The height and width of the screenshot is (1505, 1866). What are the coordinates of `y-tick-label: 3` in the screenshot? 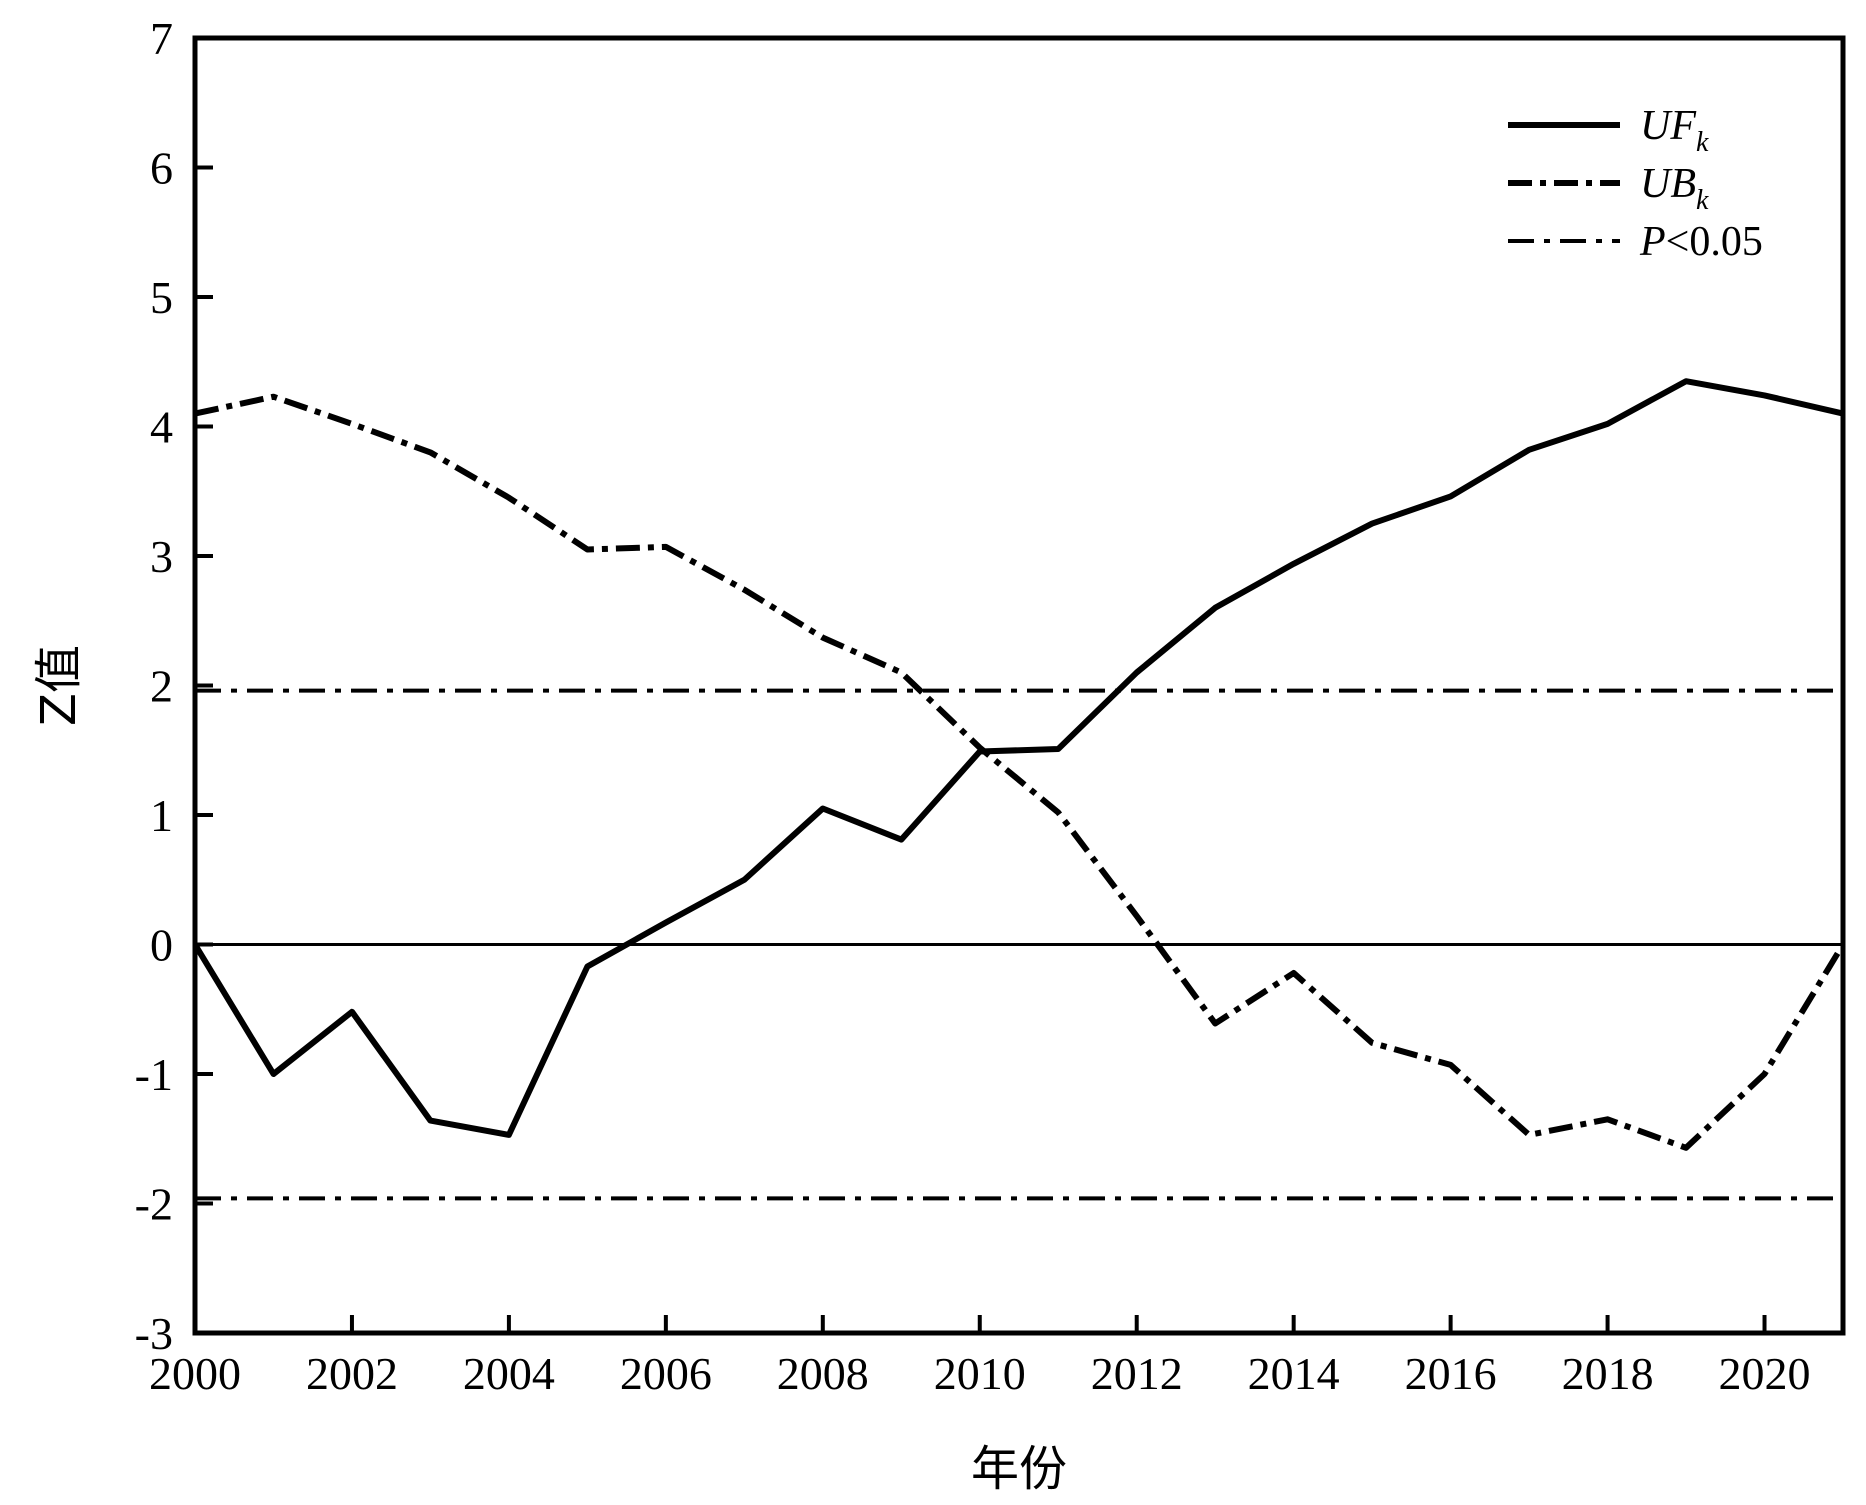 It's located at (161, 556).